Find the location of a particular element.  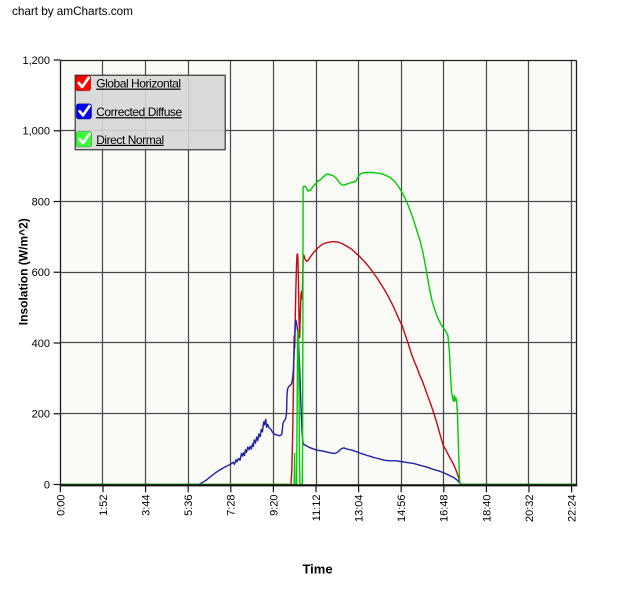

svg-text: 3:44 is located at coordinates (147, 505).